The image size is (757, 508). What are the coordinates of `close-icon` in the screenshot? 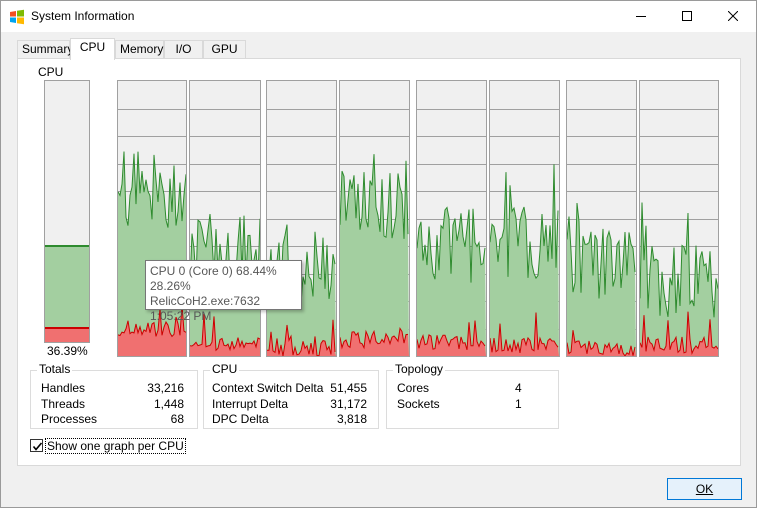 It's located at (733, 16).